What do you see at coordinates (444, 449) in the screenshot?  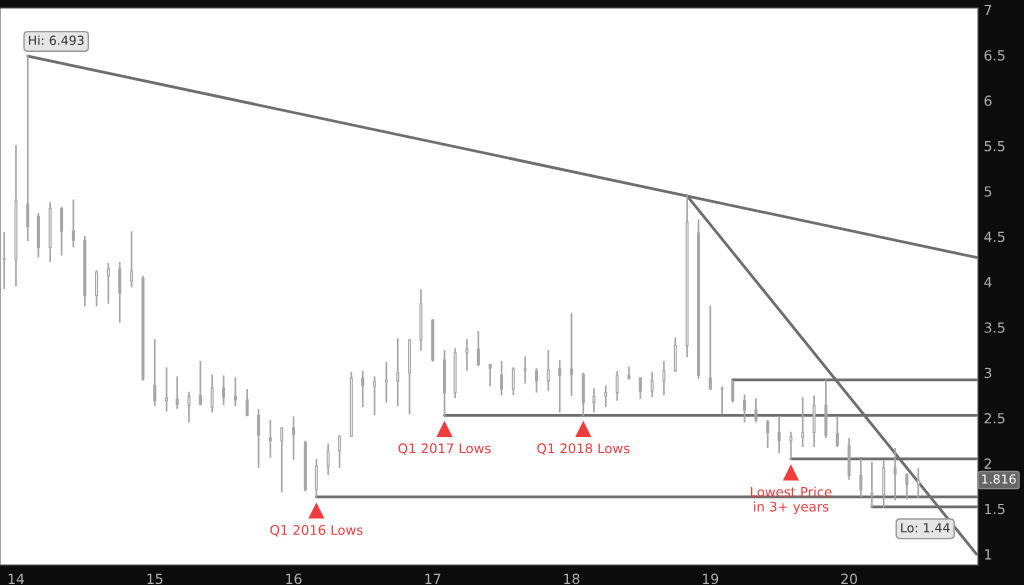 I see `annotation: Q1 2017 Lows` at bounding box center [444, 449].